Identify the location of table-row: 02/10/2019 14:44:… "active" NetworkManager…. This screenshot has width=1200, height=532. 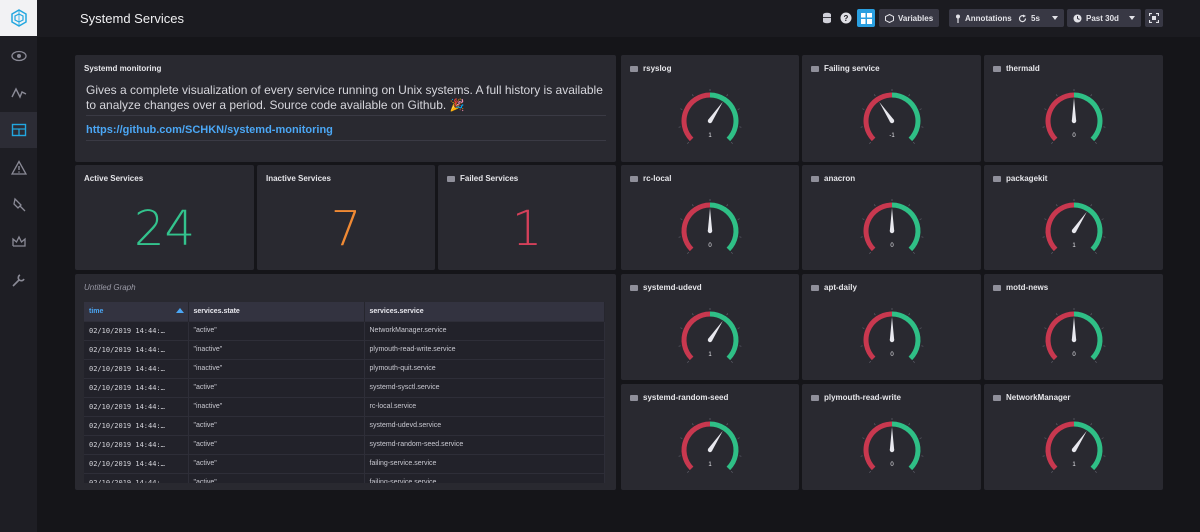
(344, 330).